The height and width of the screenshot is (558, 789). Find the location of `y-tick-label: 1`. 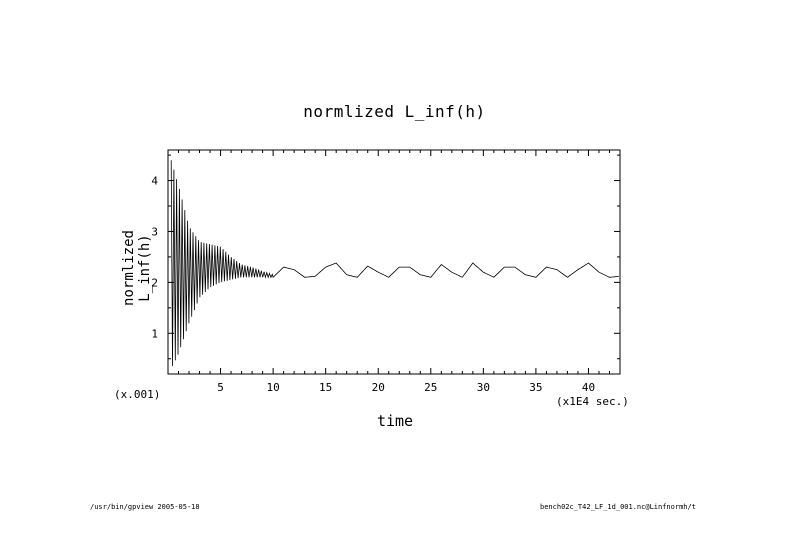

y-tick-label: 1 is located at coordinates (154, 333).